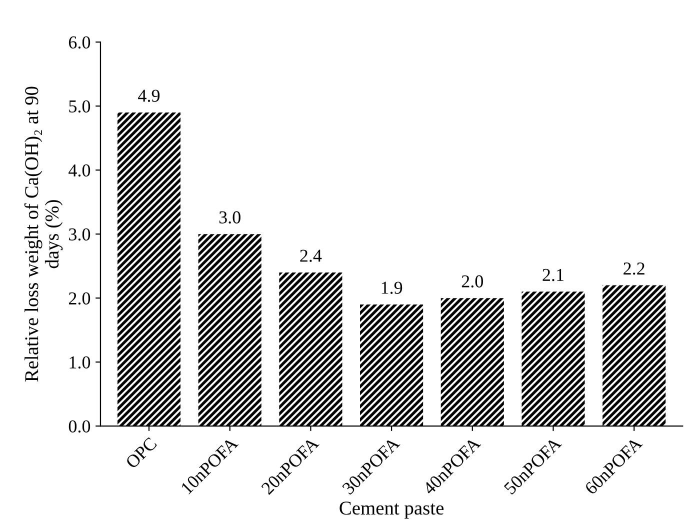 This screenshot has width=693, height=526. I want to click on y-tick-label: 2.0, so click(79, 298).